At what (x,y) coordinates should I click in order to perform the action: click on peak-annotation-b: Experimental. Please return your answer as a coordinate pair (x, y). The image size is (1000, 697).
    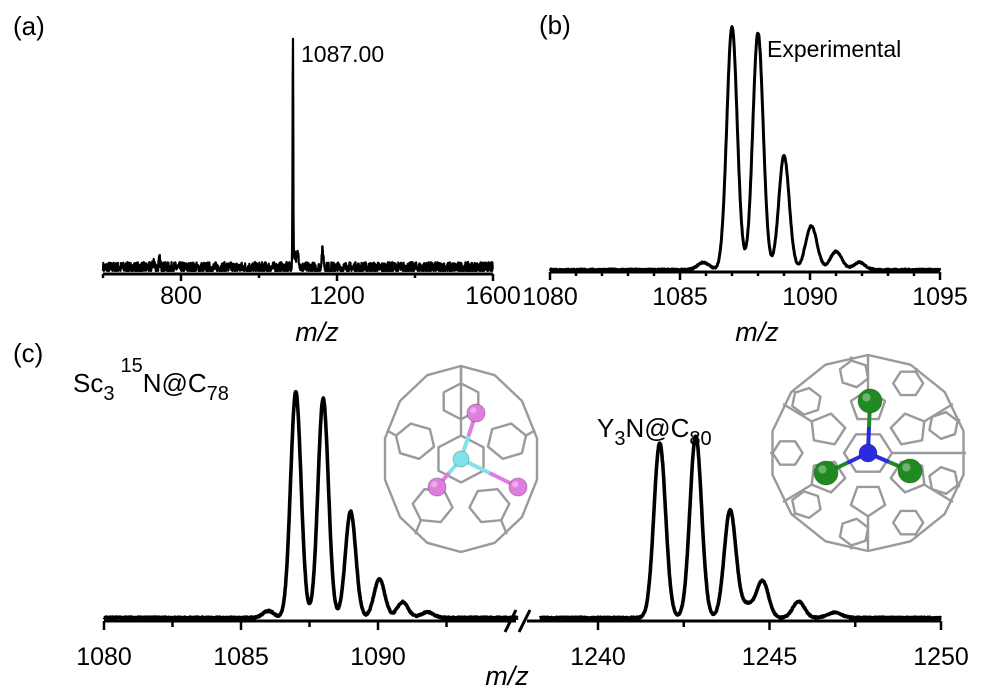
    Looking at the image, I should click on (834, 49).